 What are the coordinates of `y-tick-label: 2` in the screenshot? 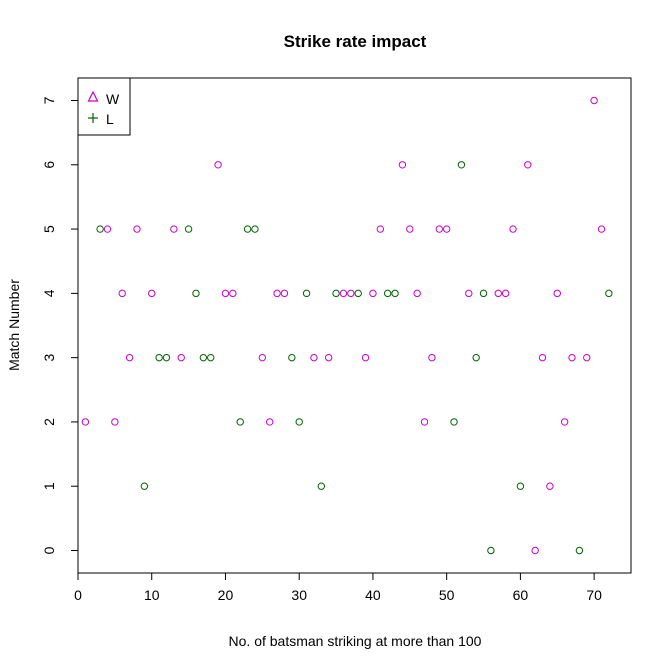 It's located at (49, 422).